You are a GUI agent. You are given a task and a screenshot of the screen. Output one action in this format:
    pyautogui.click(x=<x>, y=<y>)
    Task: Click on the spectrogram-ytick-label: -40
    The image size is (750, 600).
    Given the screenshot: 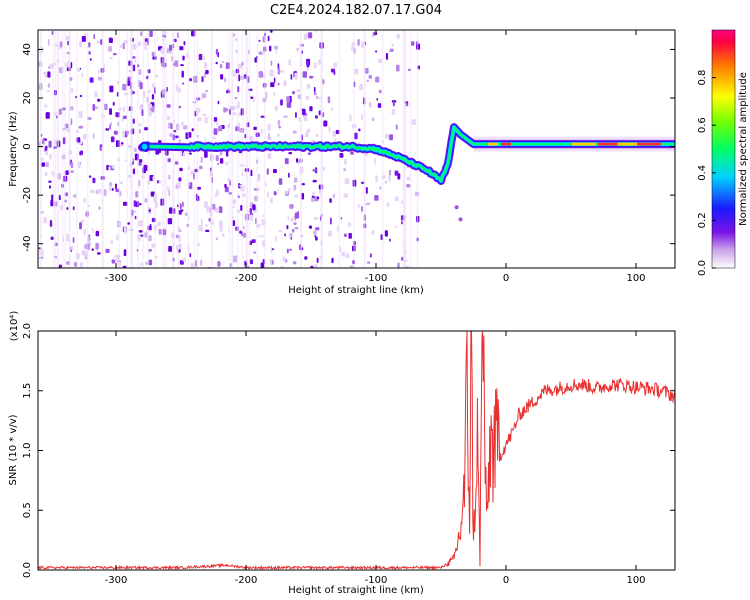 What is the action you would take?
    pyautogui.click(x=27, y=244)
    